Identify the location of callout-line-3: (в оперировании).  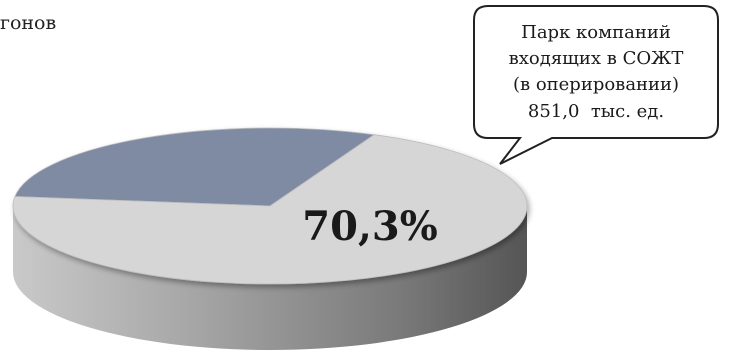
(596, 84).